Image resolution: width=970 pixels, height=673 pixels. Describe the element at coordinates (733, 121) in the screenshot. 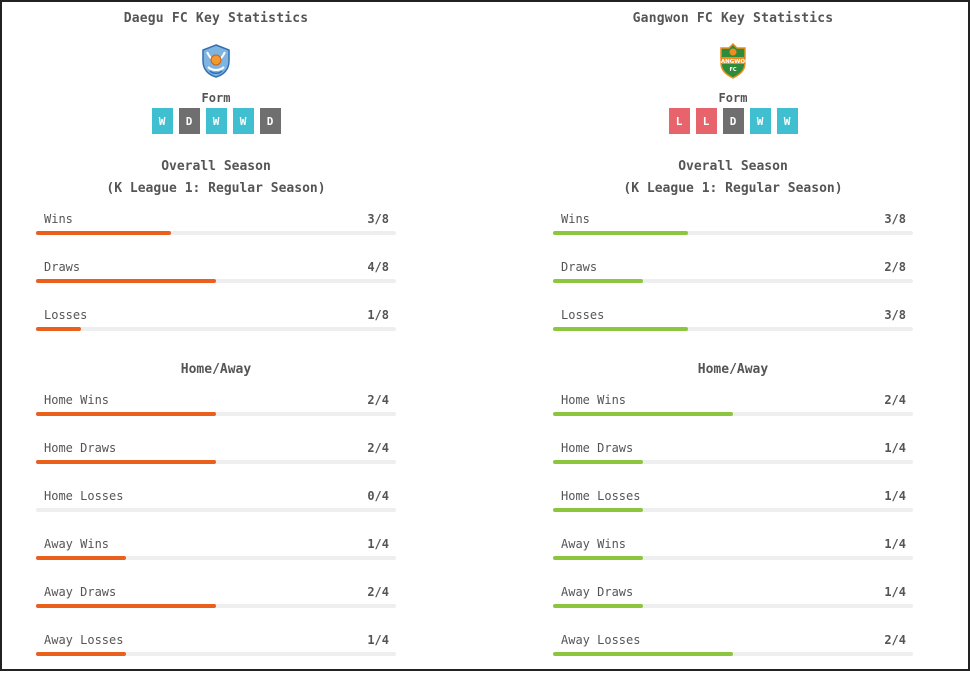

I see `form-badges: L L D W W` at that location.